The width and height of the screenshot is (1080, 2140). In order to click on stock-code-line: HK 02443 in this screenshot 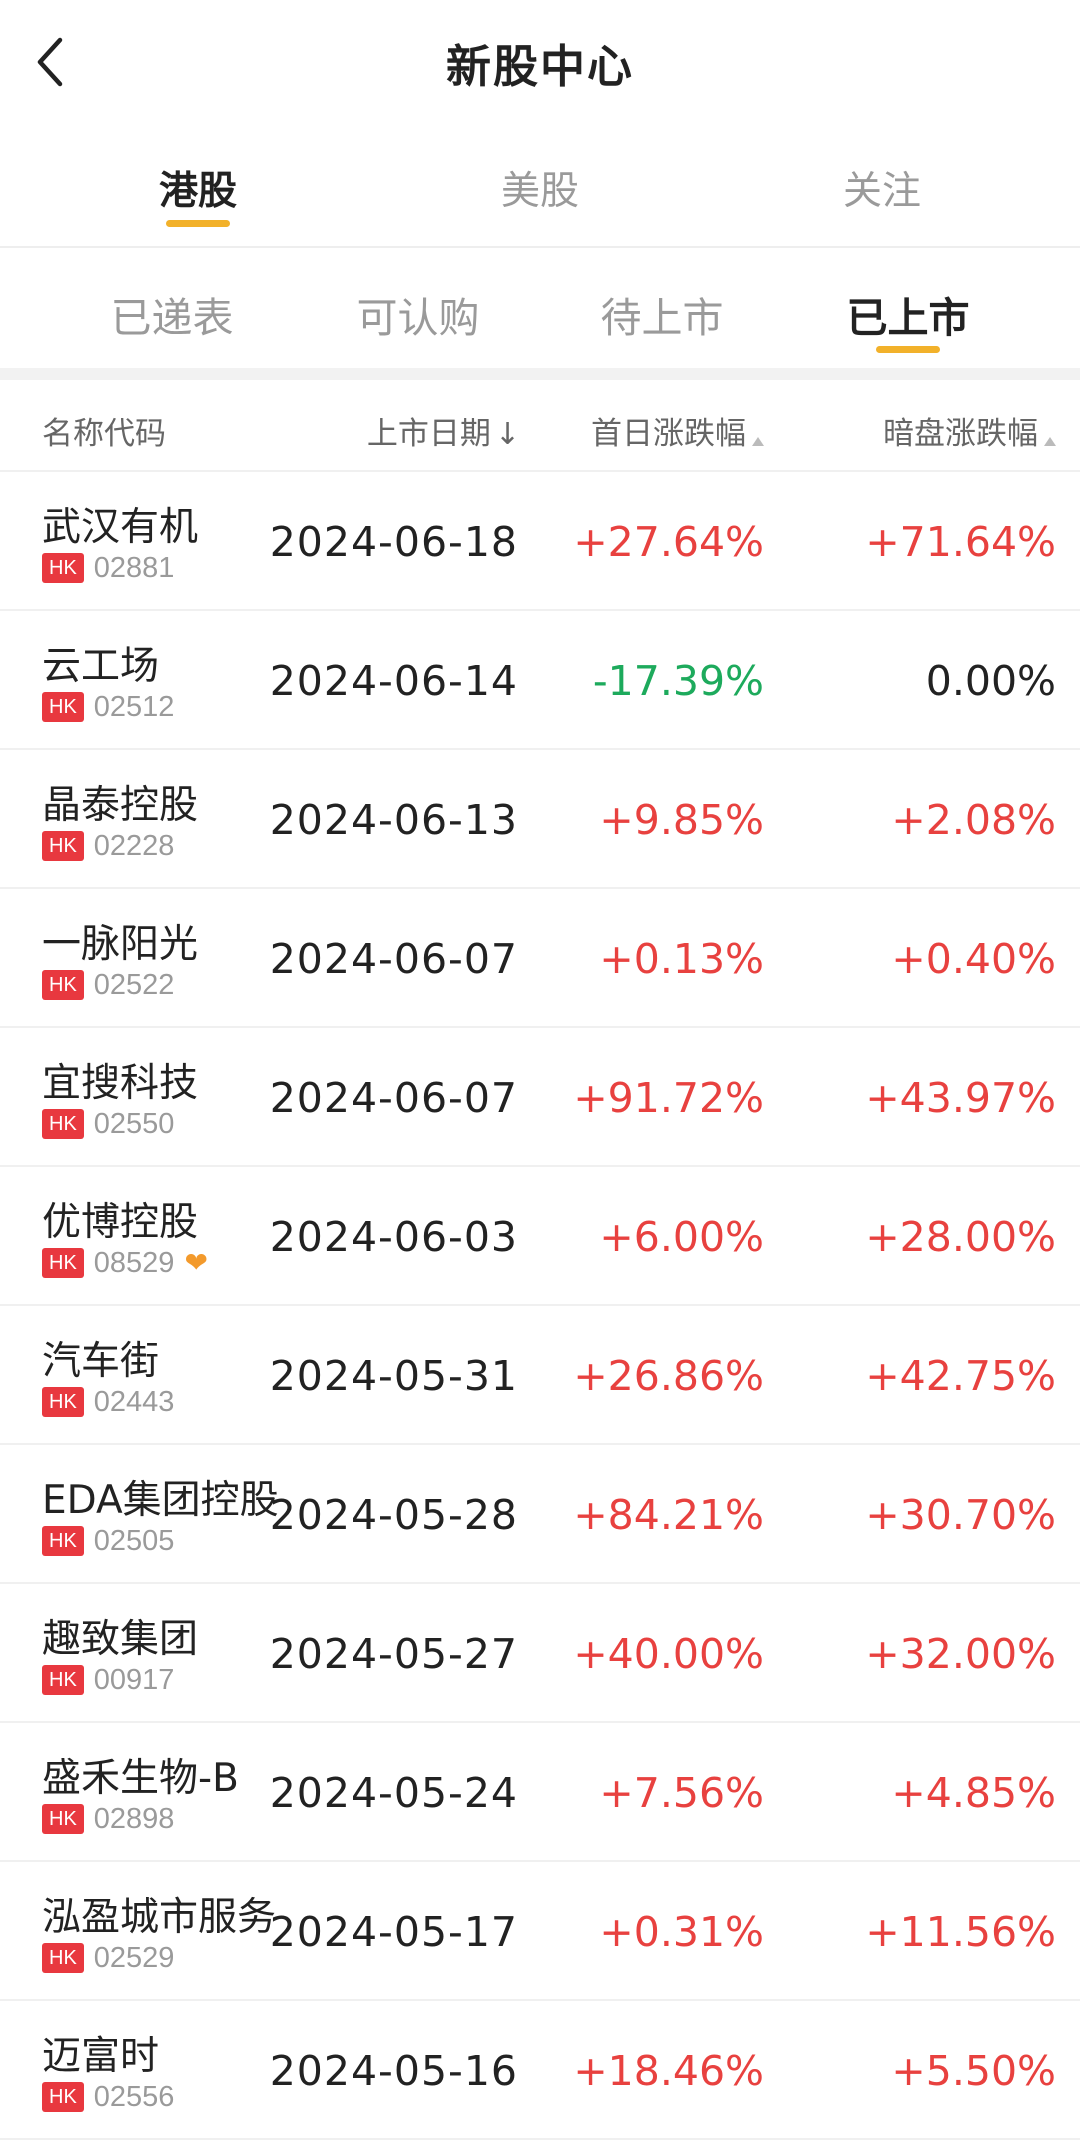, I will do `click(108, 1402)`.